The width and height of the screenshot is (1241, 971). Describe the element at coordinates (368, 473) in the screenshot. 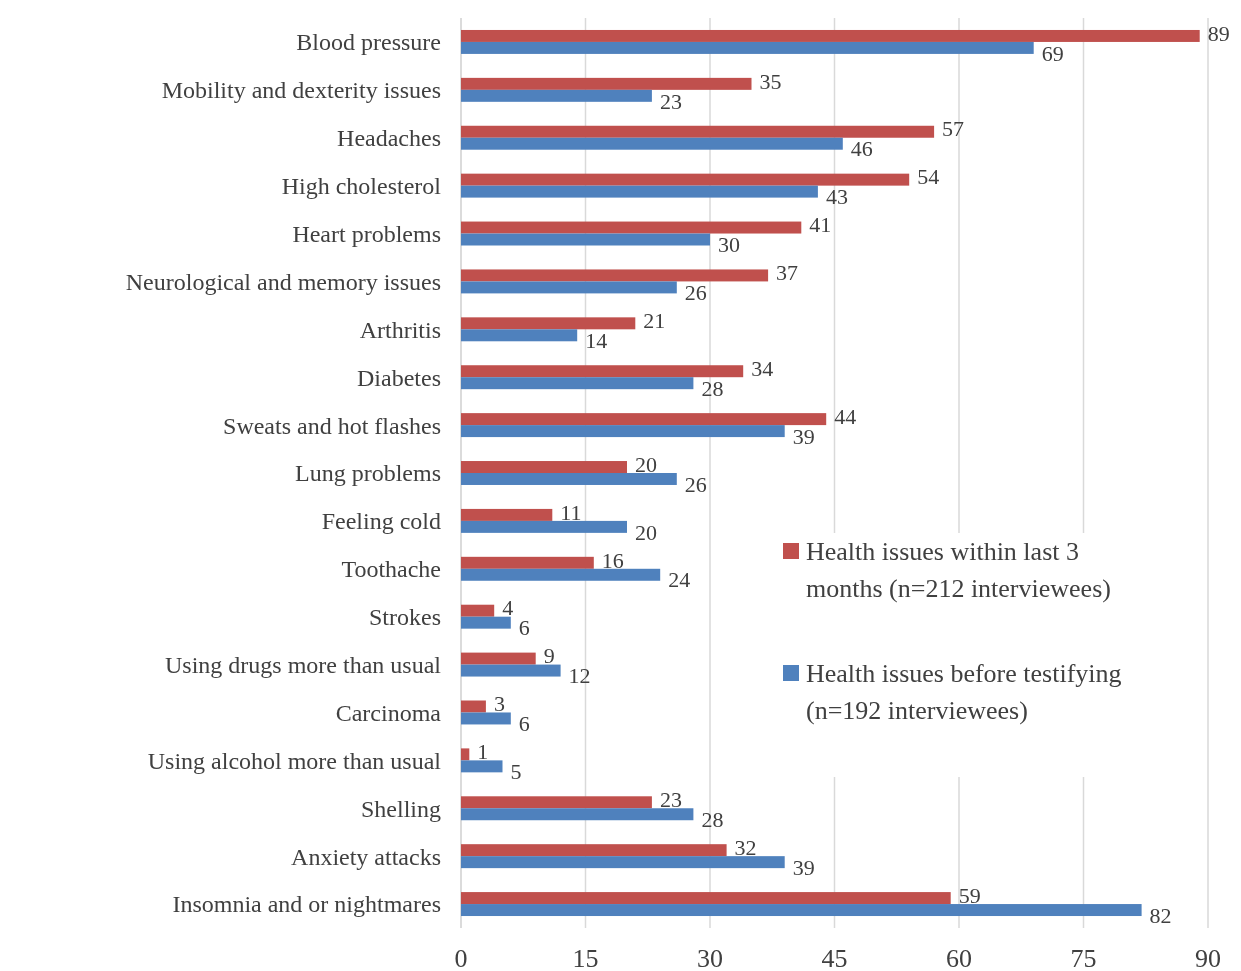

I see `y-tick-label: Lung problems` at that location.